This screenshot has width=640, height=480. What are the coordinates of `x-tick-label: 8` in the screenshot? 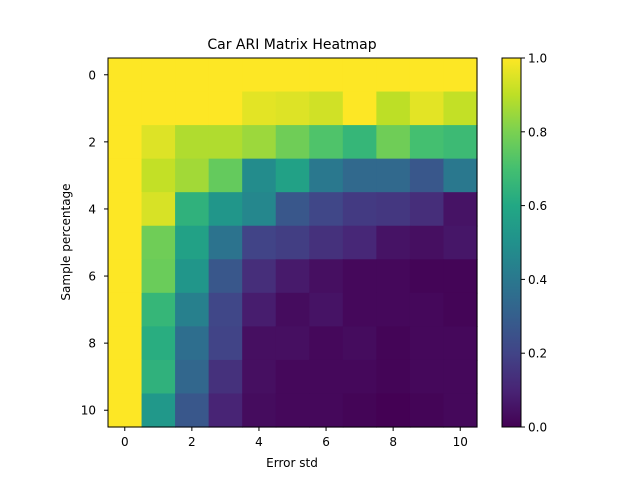 It's located at (393, 442).